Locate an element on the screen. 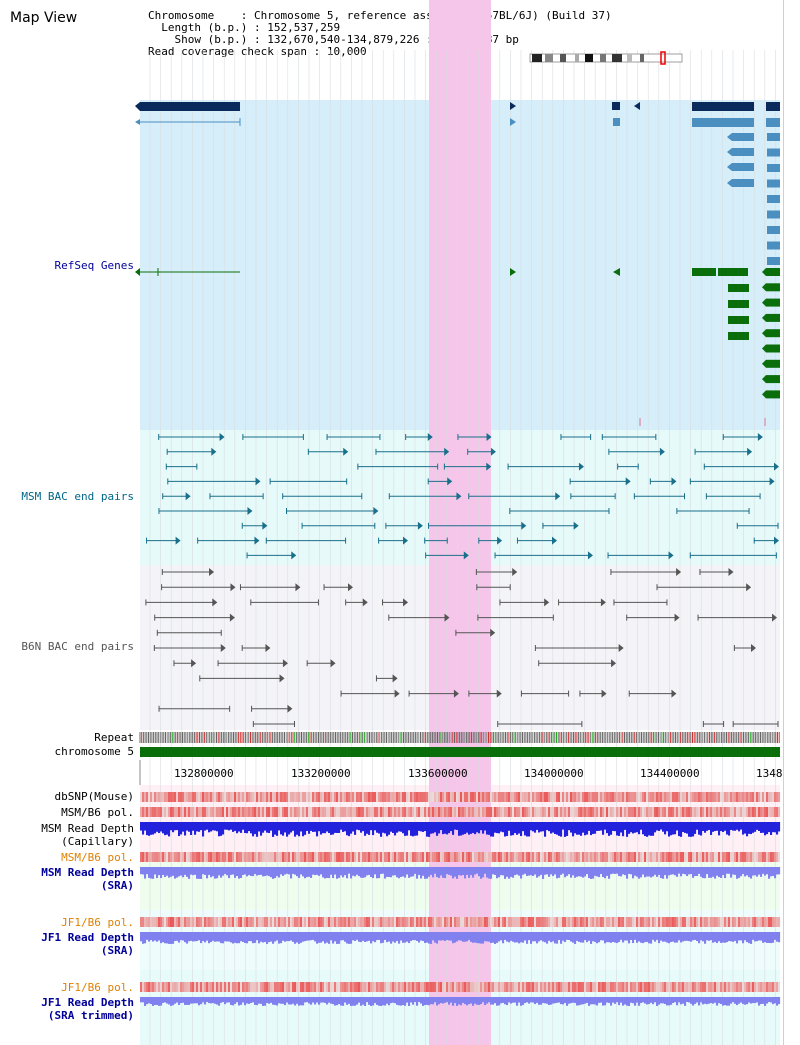 The image size is (800, 1045). refseq-track-label: RefSeq Genes is located at coordinates (94, 265).